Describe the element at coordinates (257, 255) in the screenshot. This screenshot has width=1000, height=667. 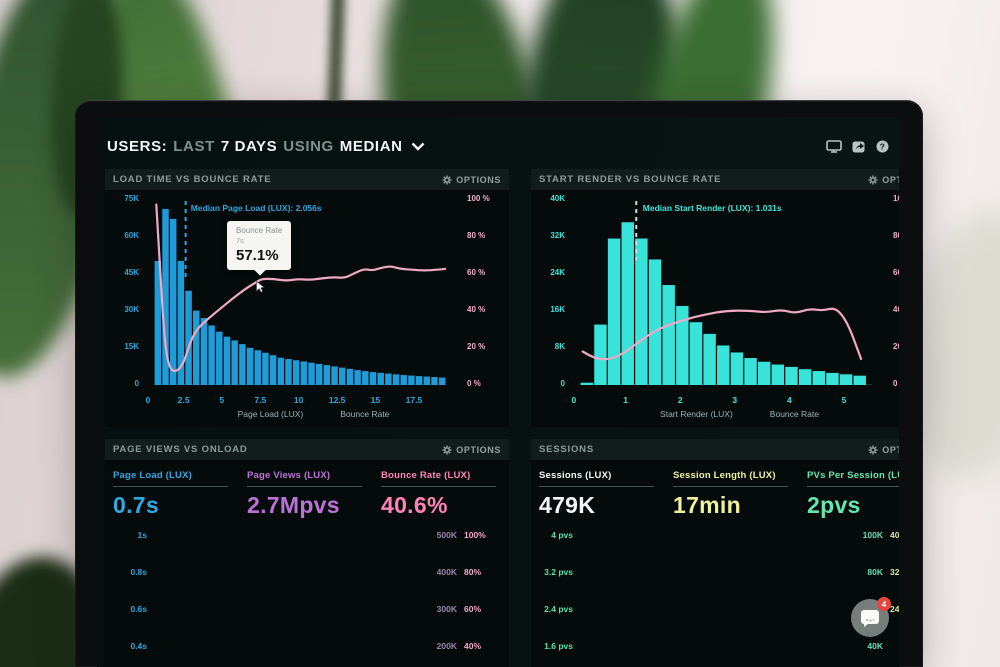
I see `tooltip-value: 57.1%` at that location.